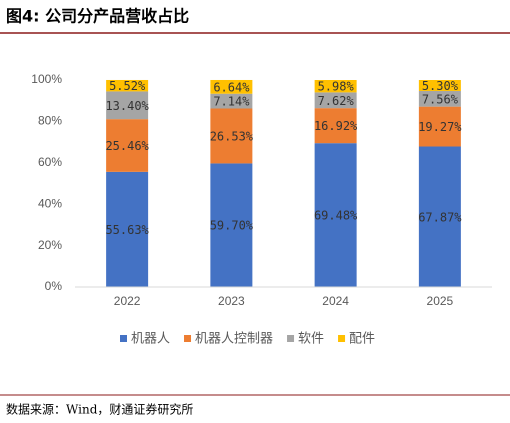 This screenshot has width=510, height=423. I want to click on data-label: 5.30%, so click(440, 86).